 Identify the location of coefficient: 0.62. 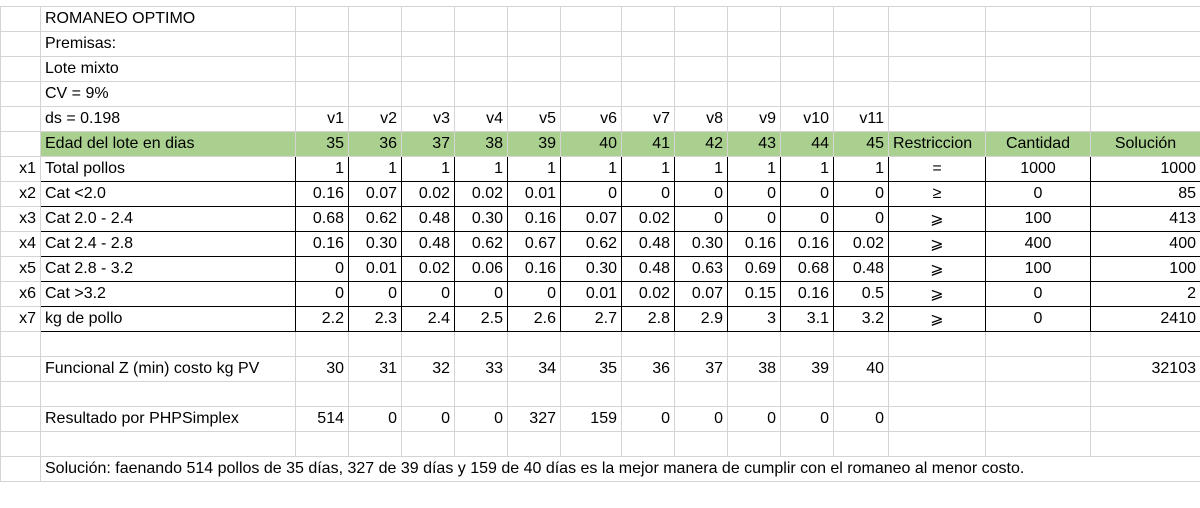
(481, 244).